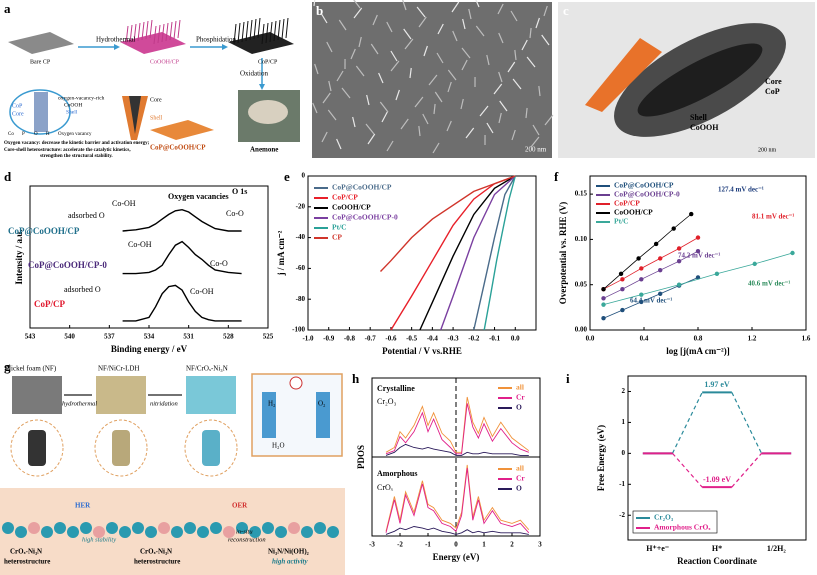  I want to click on label: oxygen-vacancy-rich, so click(81, 98).